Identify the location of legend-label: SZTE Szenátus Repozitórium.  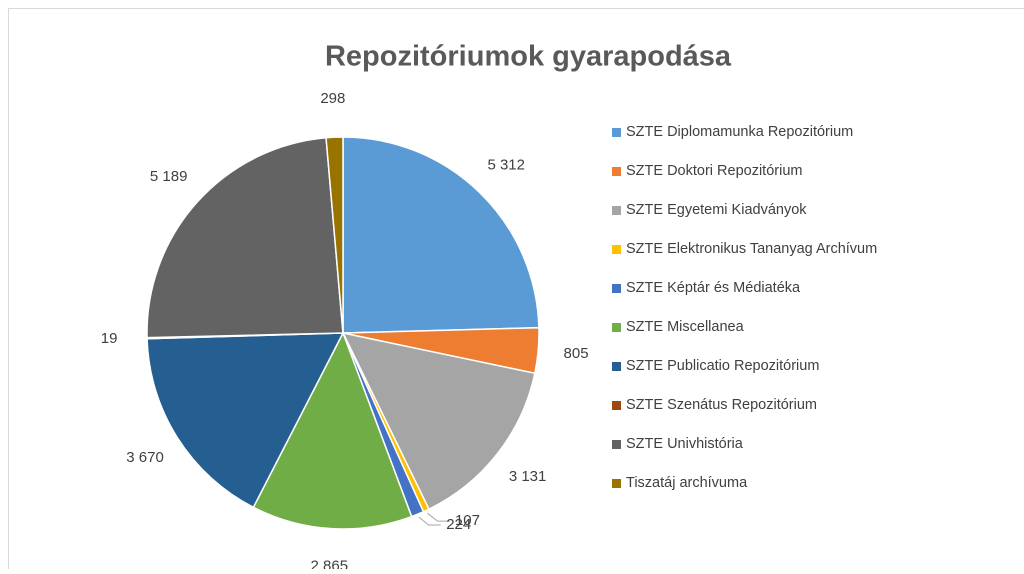
(721, 405).